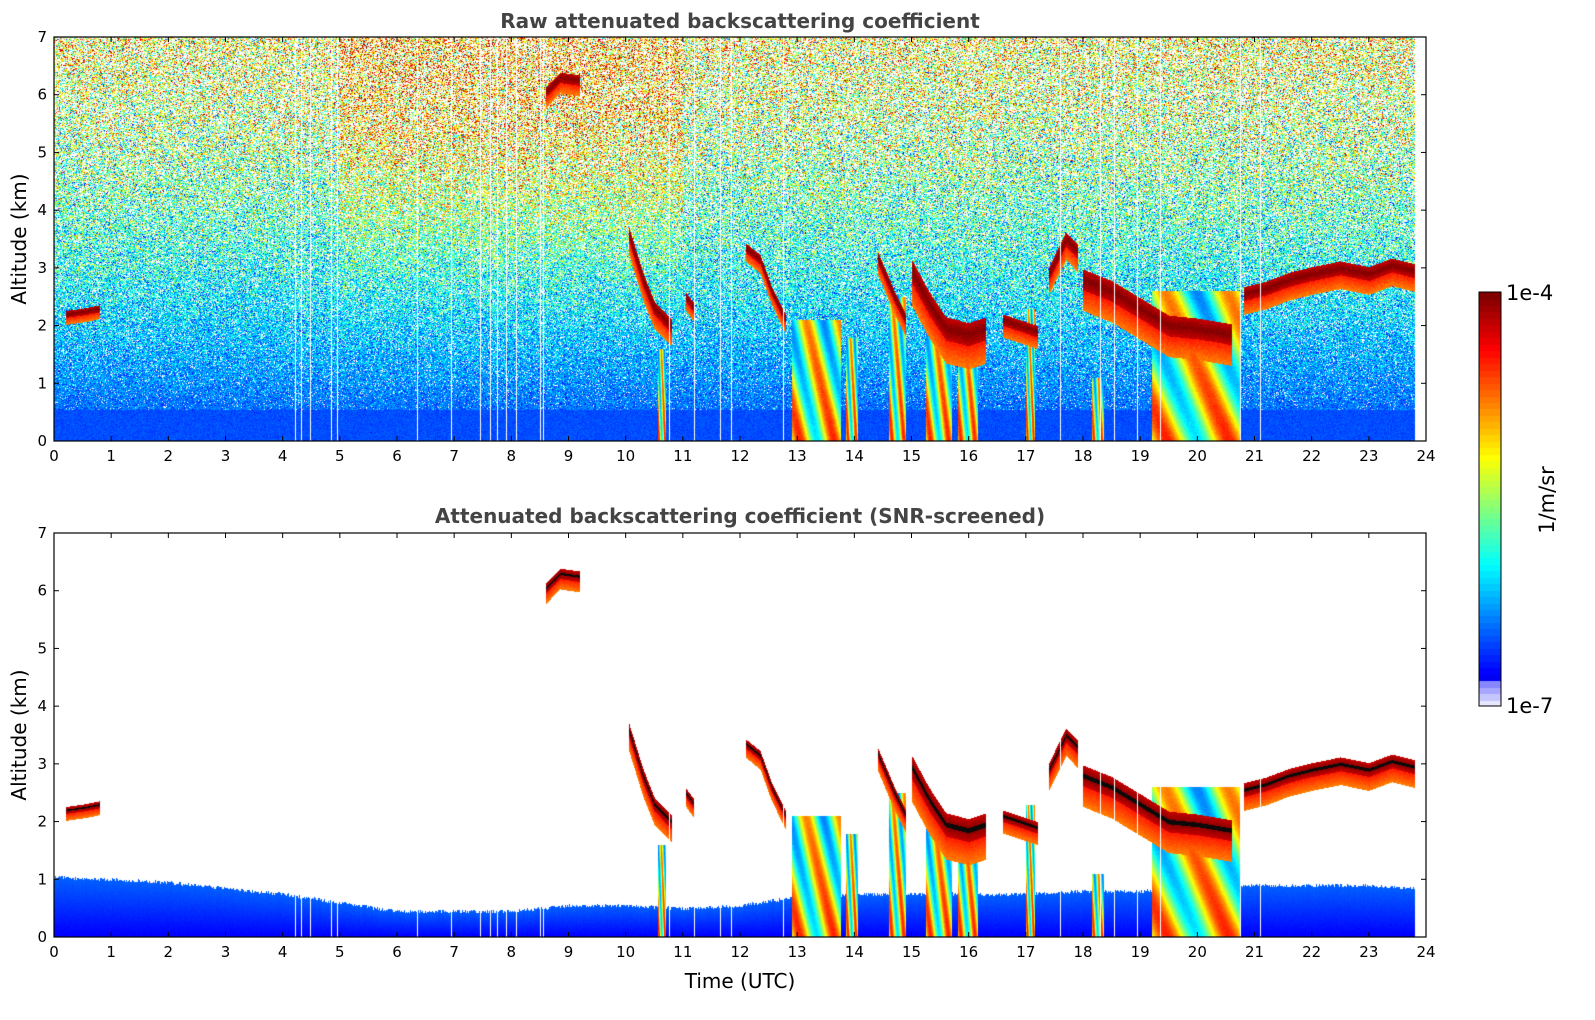 The height and width of the screenshot is (1020, 1595). Describe the element at coordinates (19, 238) in the screenshot. I see `raw-ylabel: Altitude (km)` at that location.